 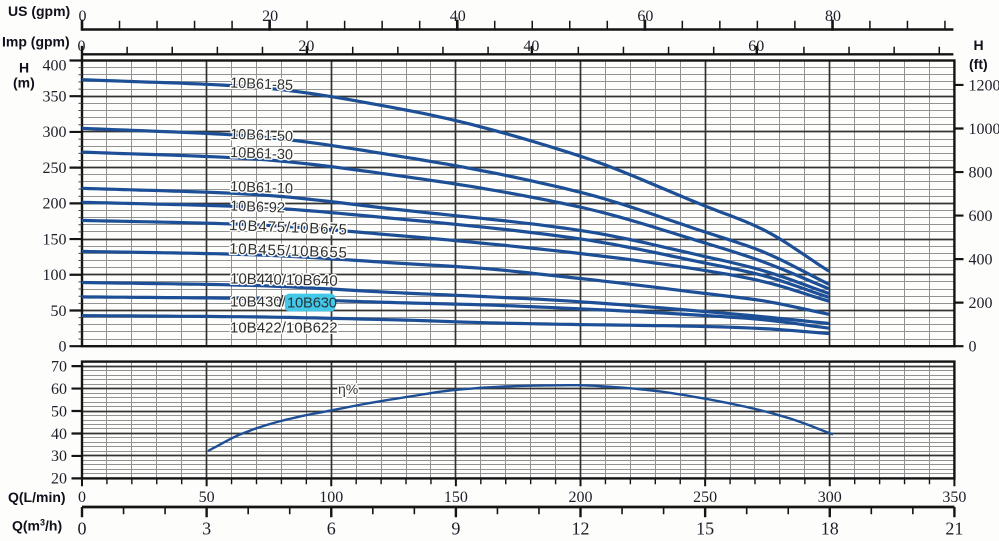 I want to click on svg-text: 10B61-10, so click(x=261, y=188).